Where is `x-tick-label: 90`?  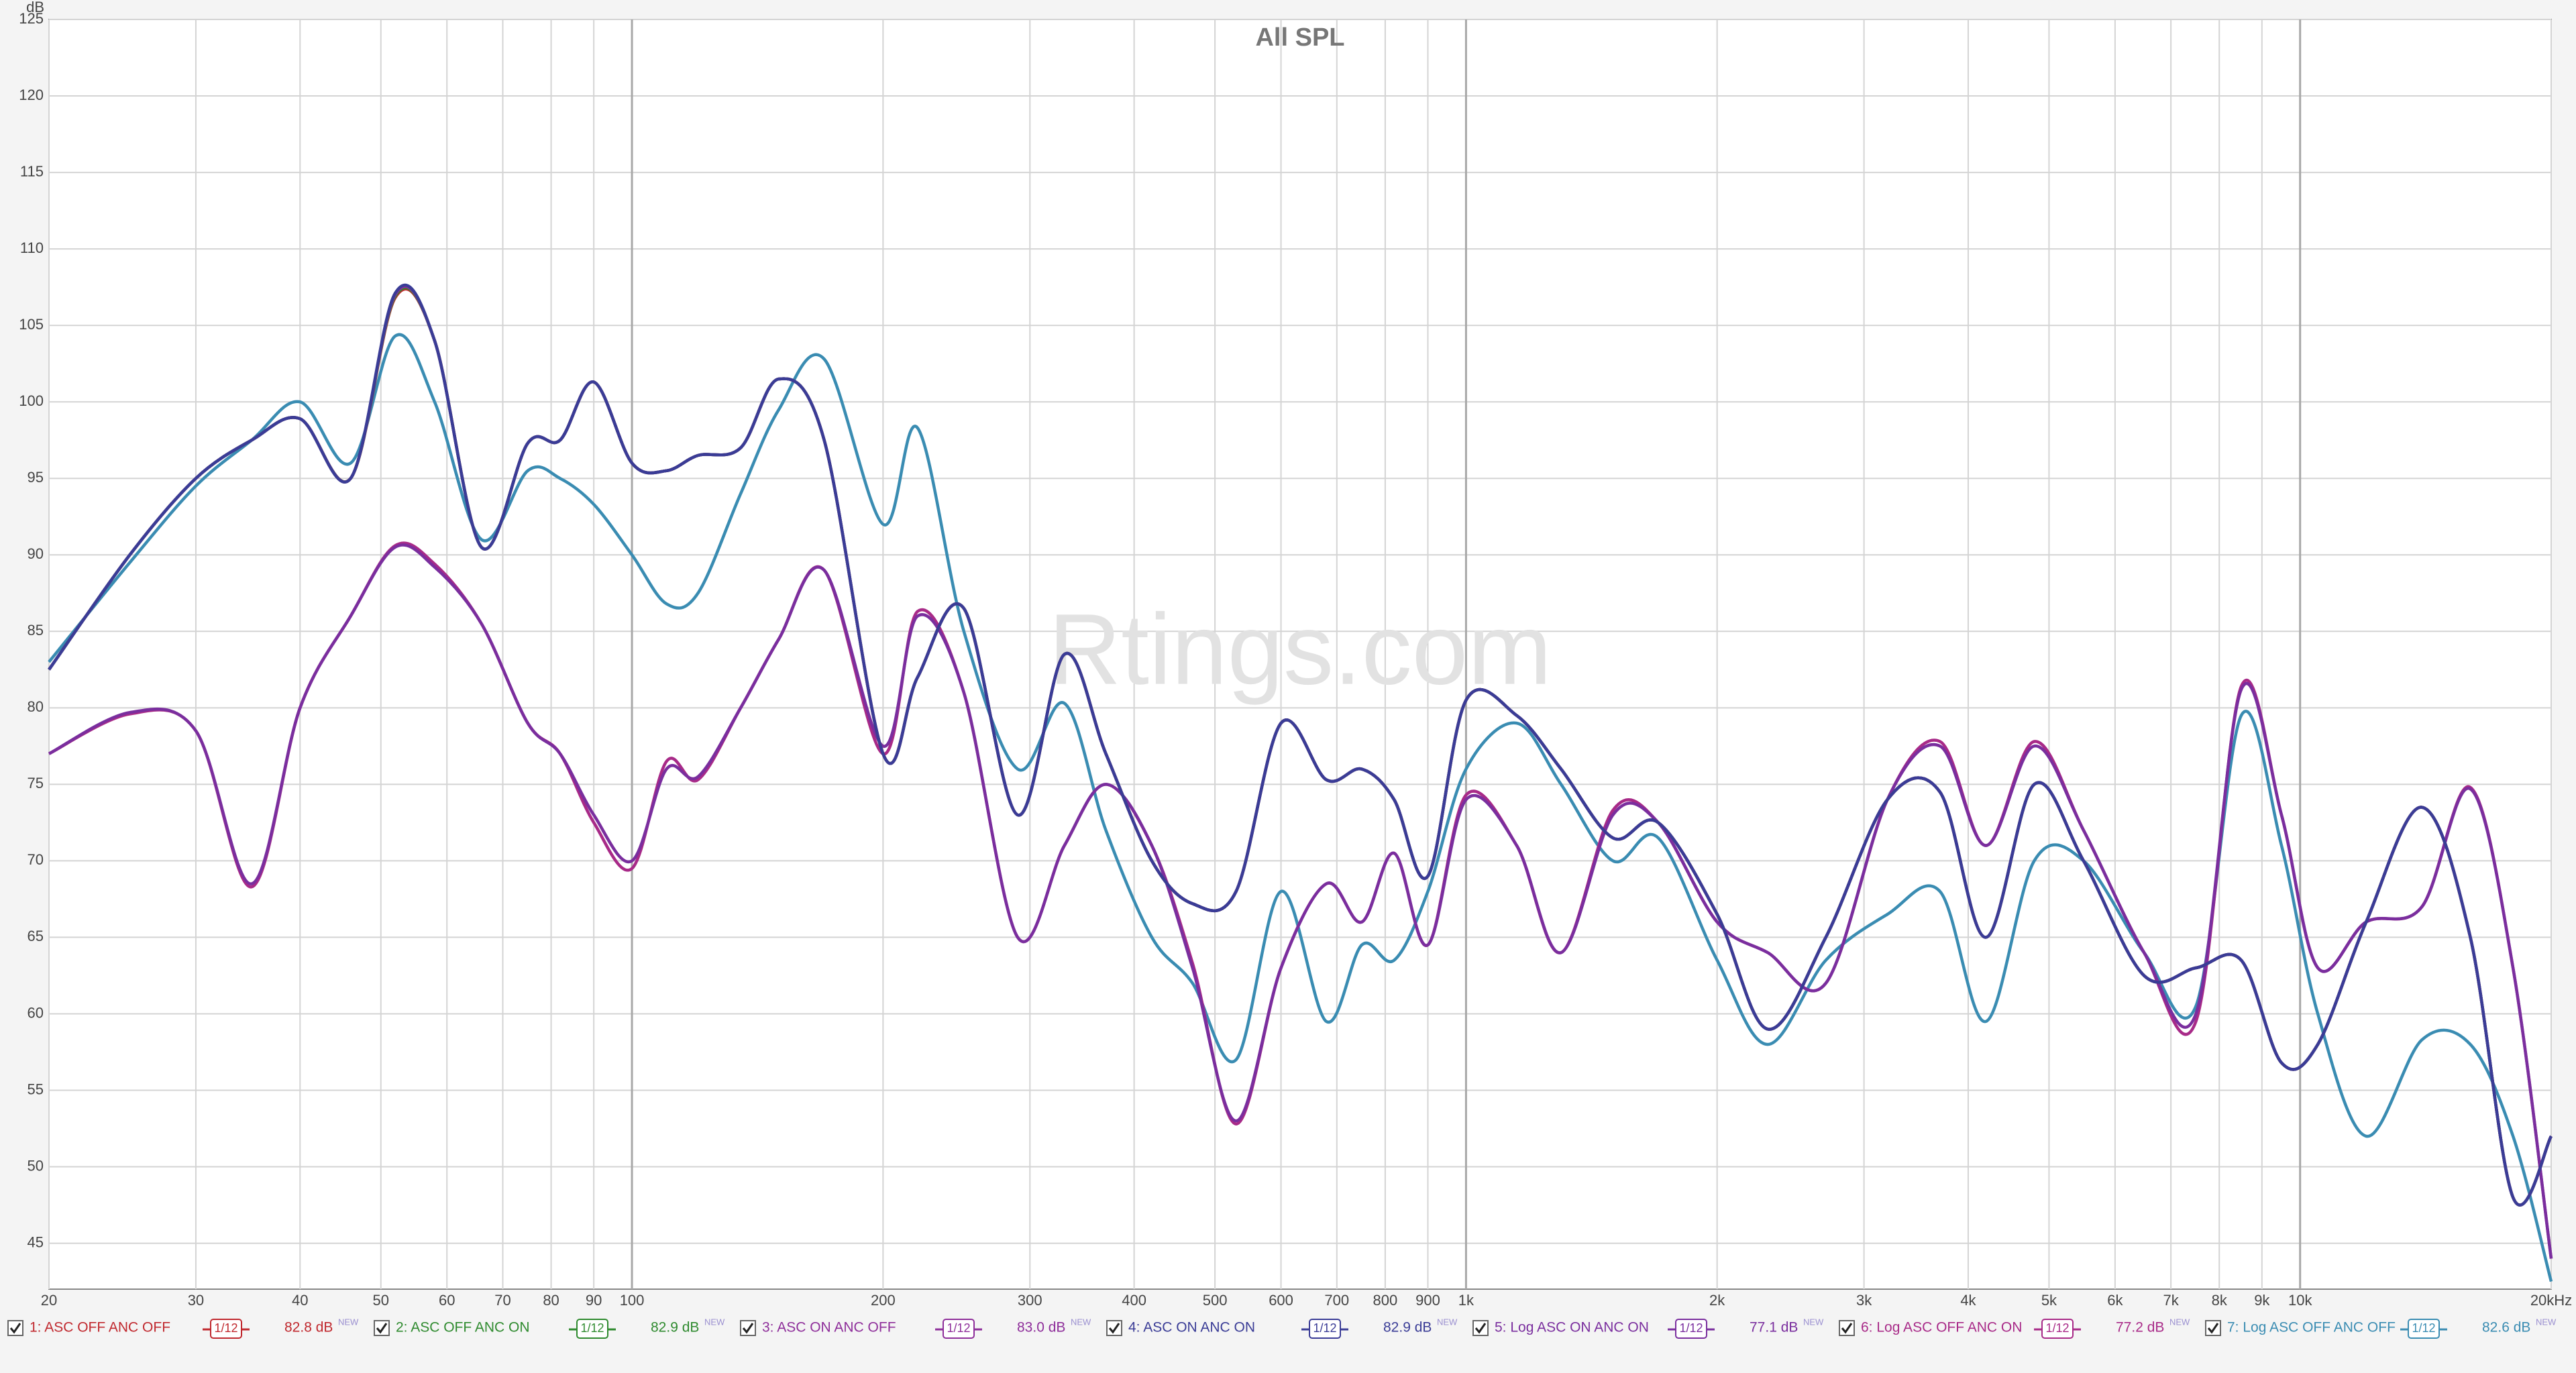 x-tick-label: 90 is located at coordinates (594, 1300).